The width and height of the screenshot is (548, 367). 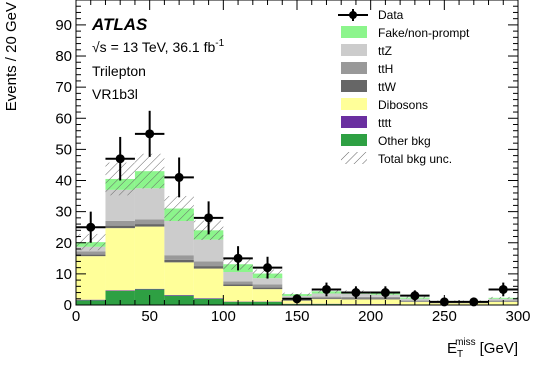 I want to click on legend-label-ttz: ttZ, so click(x=385, y=51).